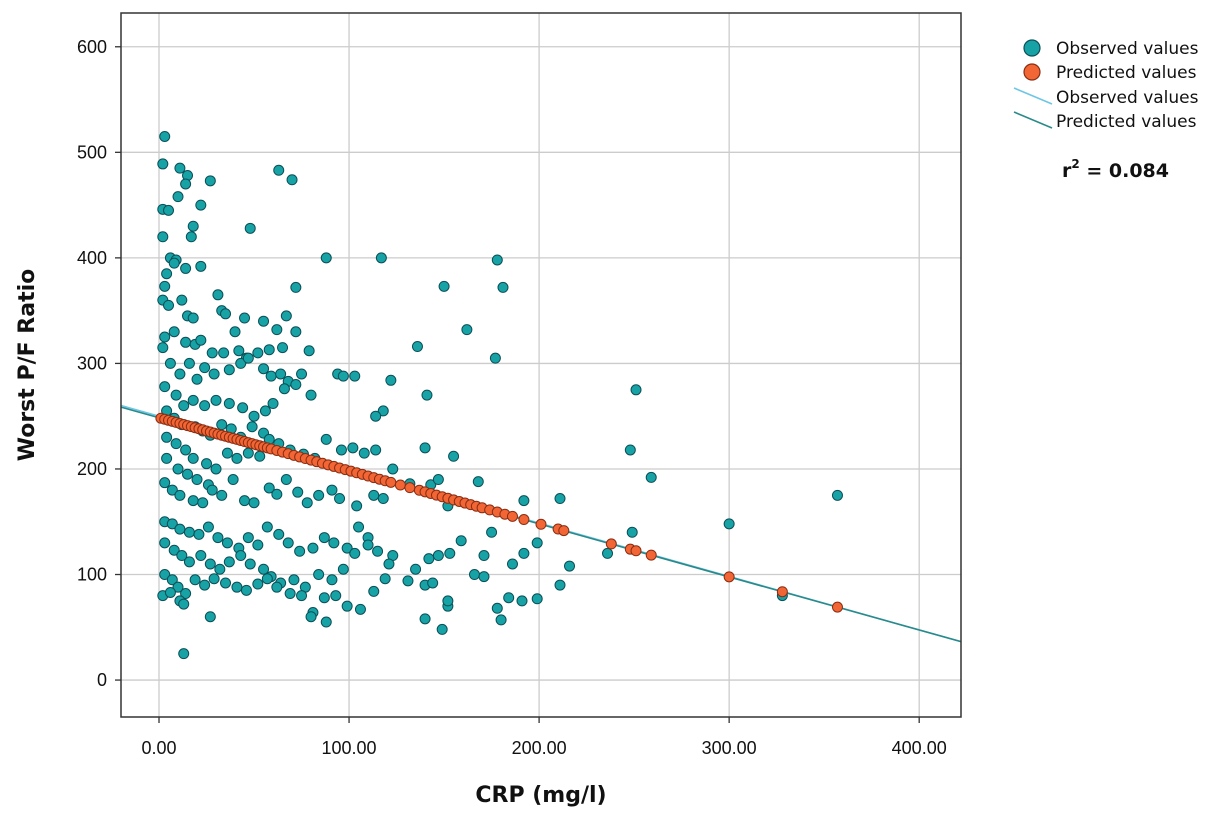  Describe the element at coordinates (92, 469) in the screenshot. I see `y-tick-label: 200` at that location.